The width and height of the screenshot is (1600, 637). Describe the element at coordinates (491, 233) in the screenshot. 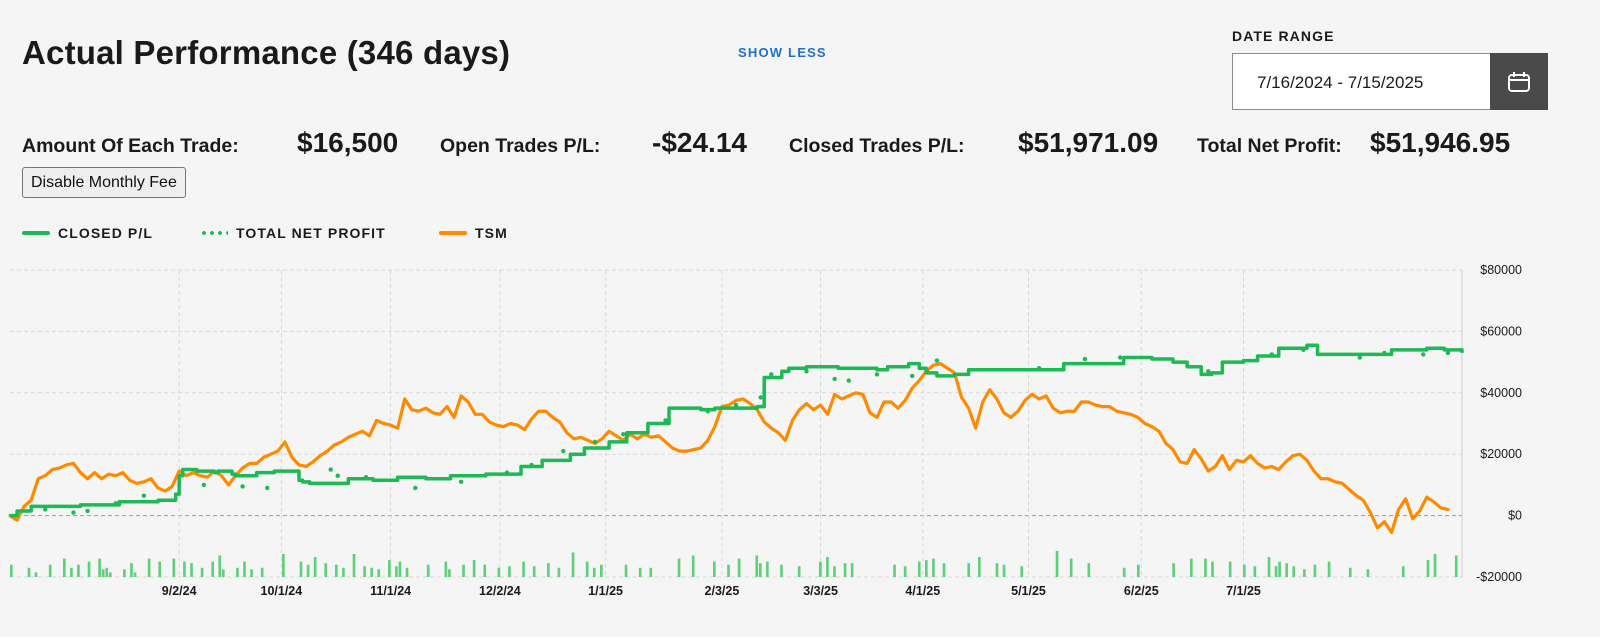

I see `legend-label-tsm: TSM` at that location.